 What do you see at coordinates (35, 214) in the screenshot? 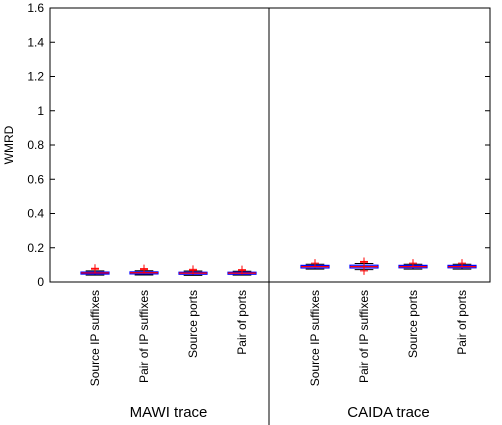
I see `y-tick-label: 0.4` at bounding box center [35, 214].